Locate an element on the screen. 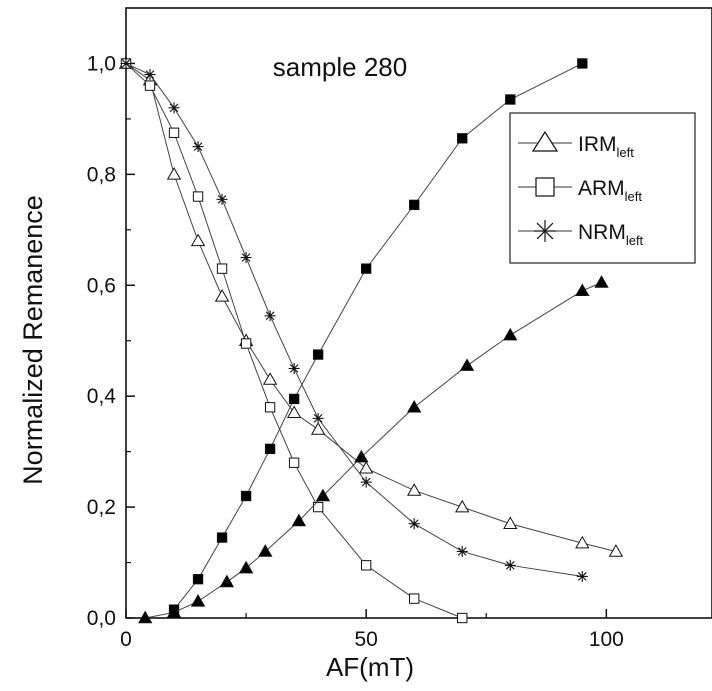  legend-label-main: NRM is located at coordinates (602, 232).